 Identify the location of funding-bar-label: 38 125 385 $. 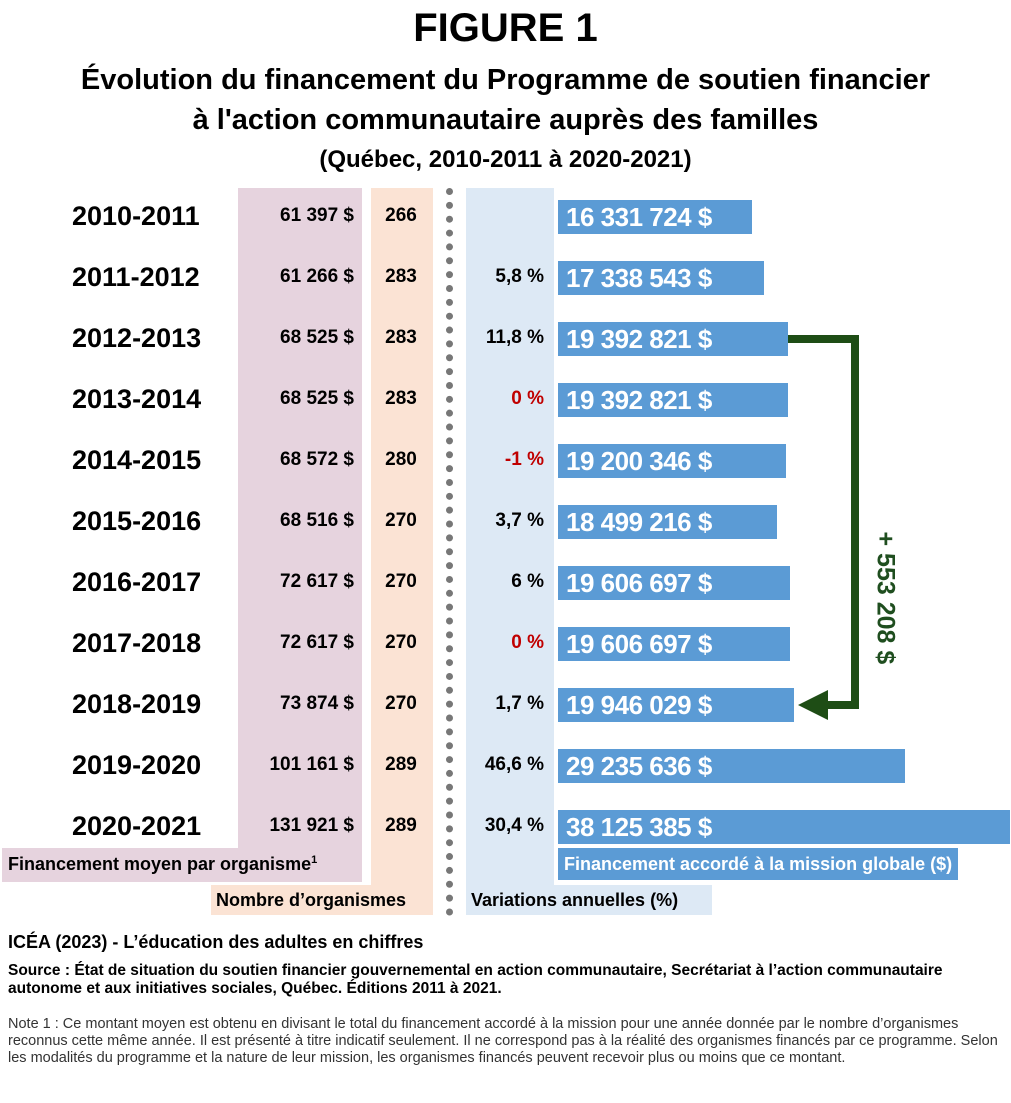
(639, 827).